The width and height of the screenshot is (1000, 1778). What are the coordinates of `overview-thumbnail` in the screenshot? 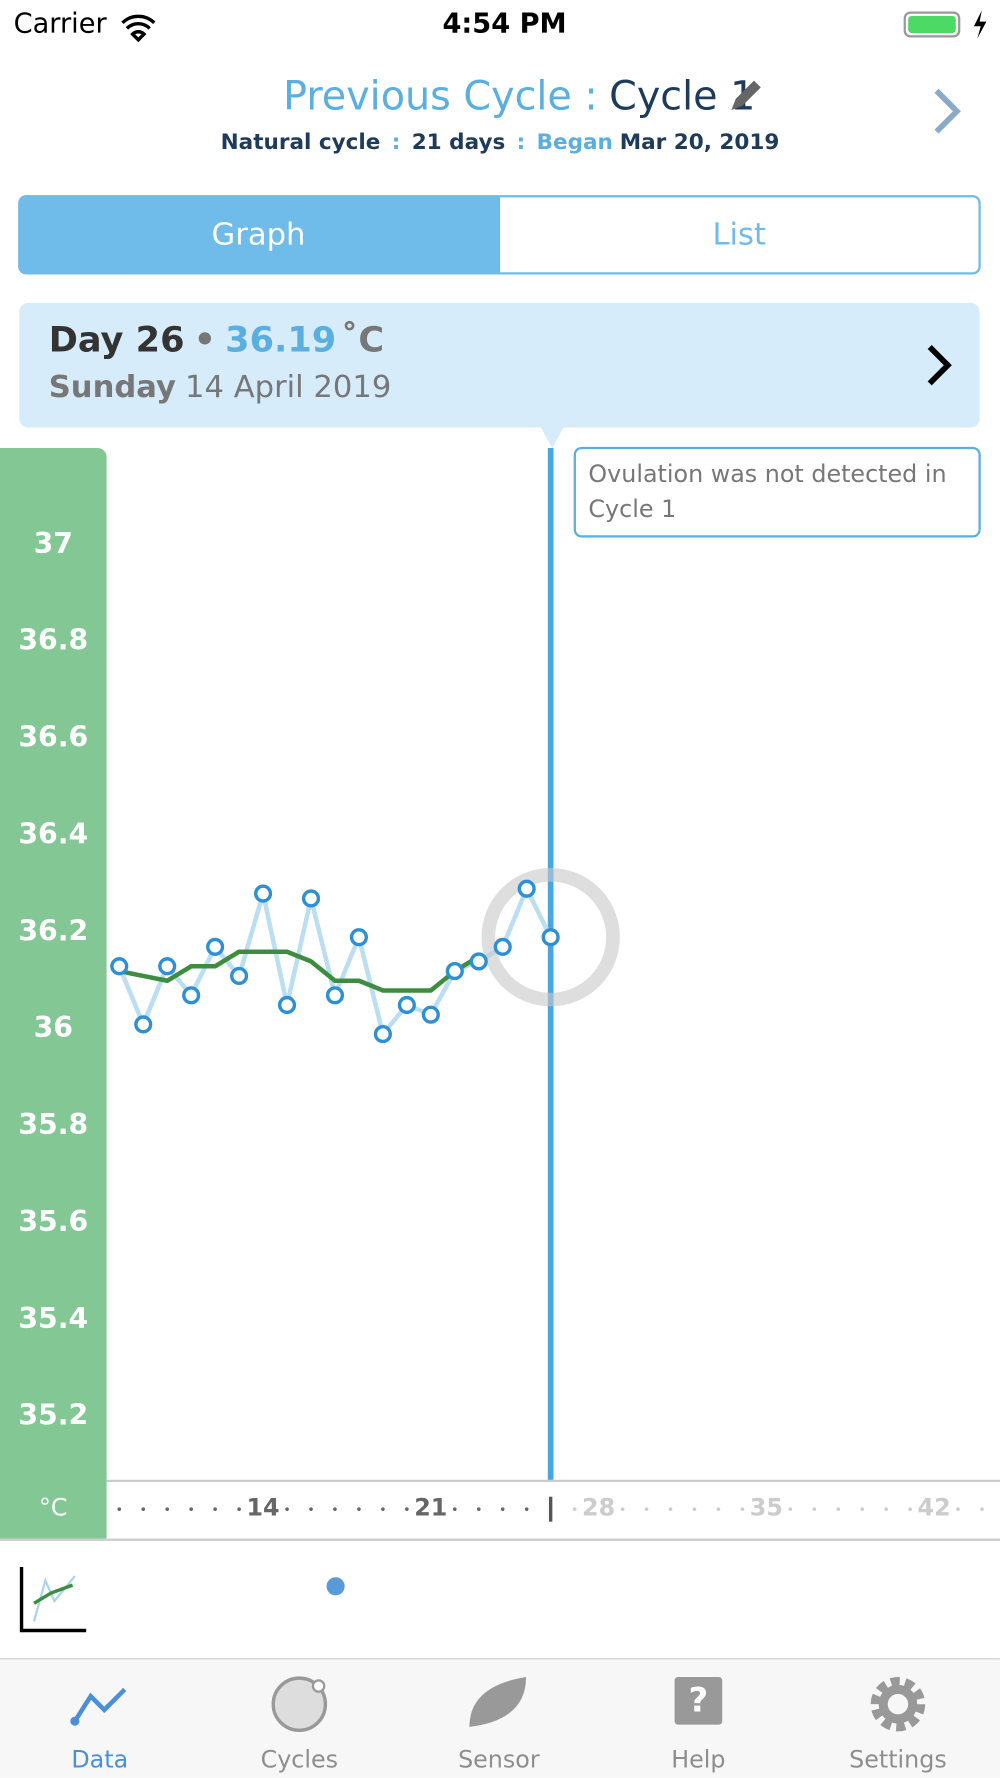 It's located at (53, 1600).